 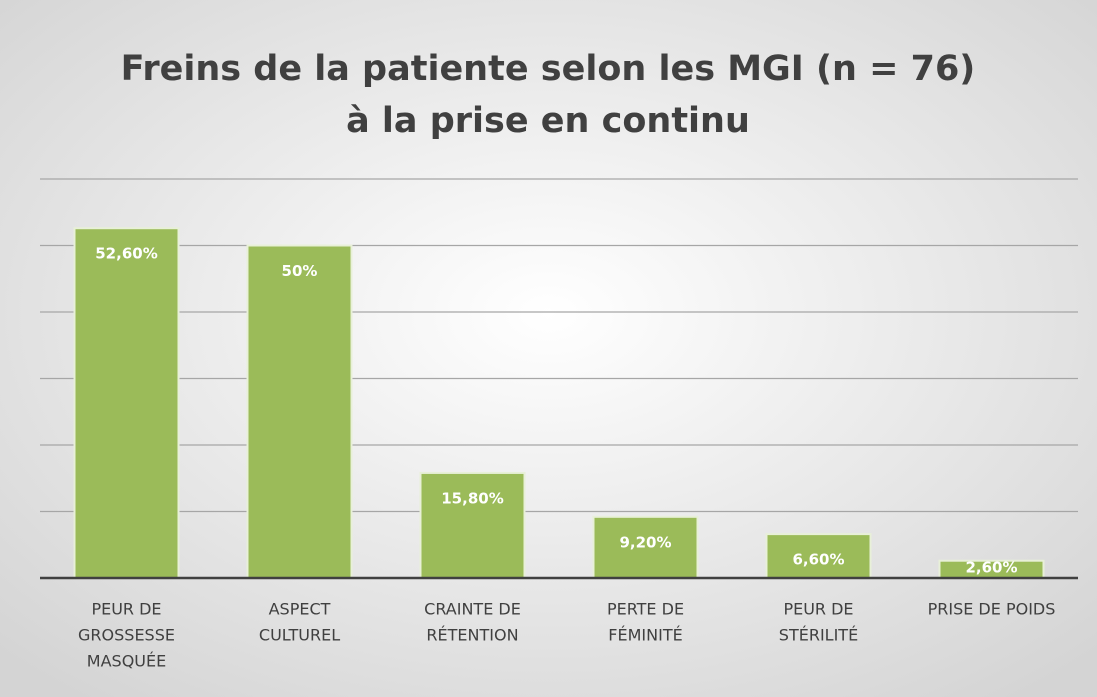 I want to click on x-tick-label: GROSSESSE, so click(x=126, y=635).